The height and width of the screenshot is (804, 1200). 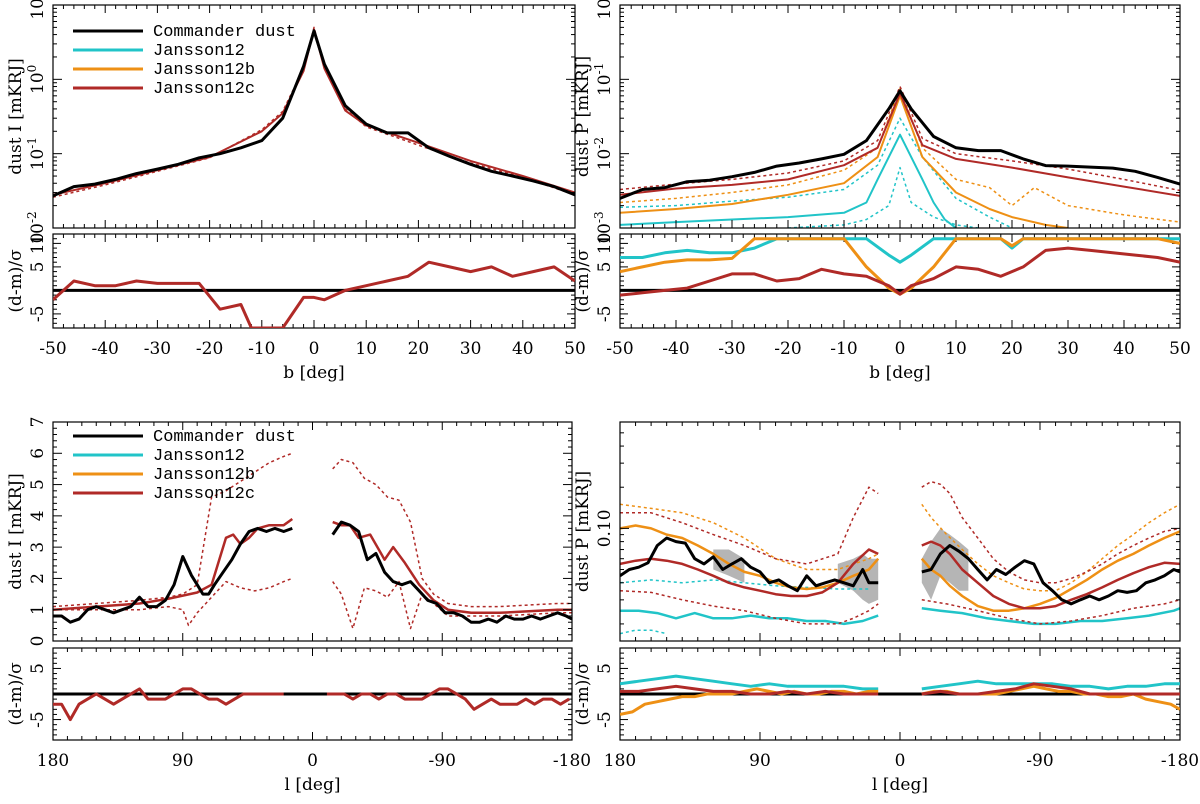 What do you see at coordinates (38, 547) in the screenshot?
I see `y-tick-label: 3` at bounding box center [38, 547].